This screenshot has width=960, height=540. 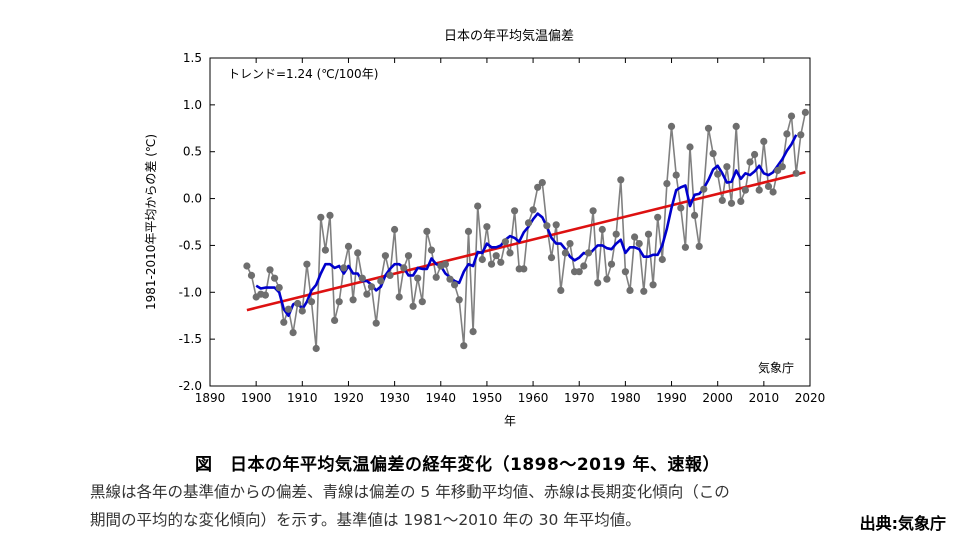 What do you see at coordinates (190, 292) in the screenshot?
I see `y-tick-label: -1.0` at bounding box center [190, 292].